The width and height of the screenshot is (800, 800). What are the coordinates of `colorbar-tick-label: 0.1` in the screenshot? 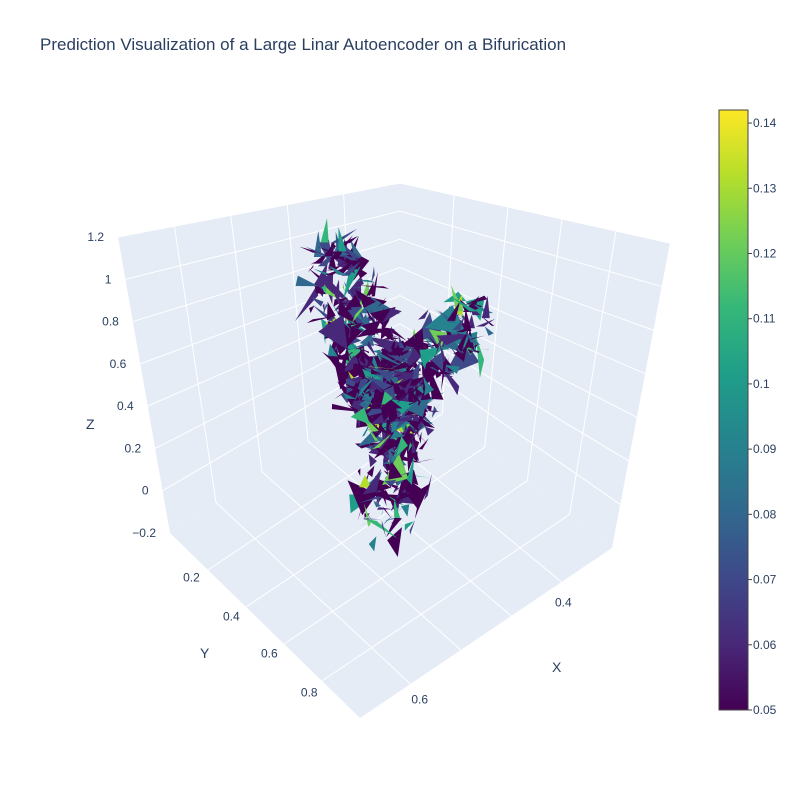 It's located at (761, 384).